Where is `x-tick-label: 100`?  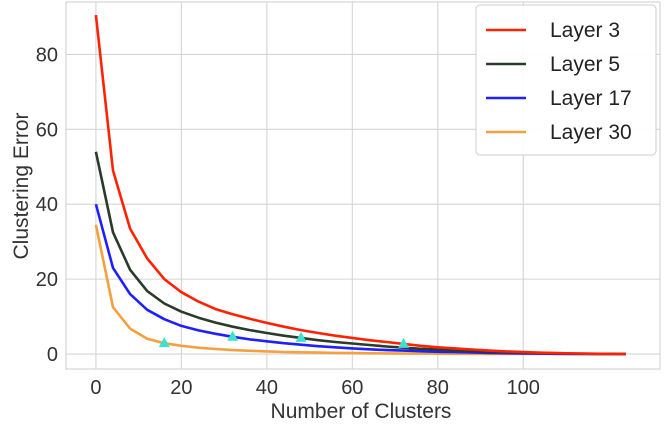
x-tick-label: 100 is located at coordinates (523, 388).